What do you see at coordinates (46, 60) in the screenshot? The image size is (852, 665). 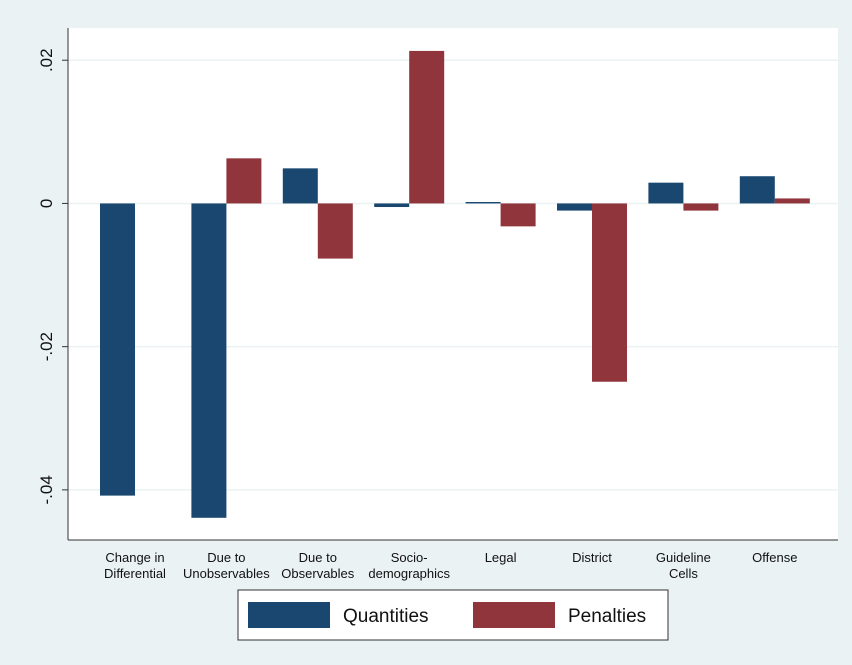 I see `y-tick-label: .02` at bounding box center [46, 60].